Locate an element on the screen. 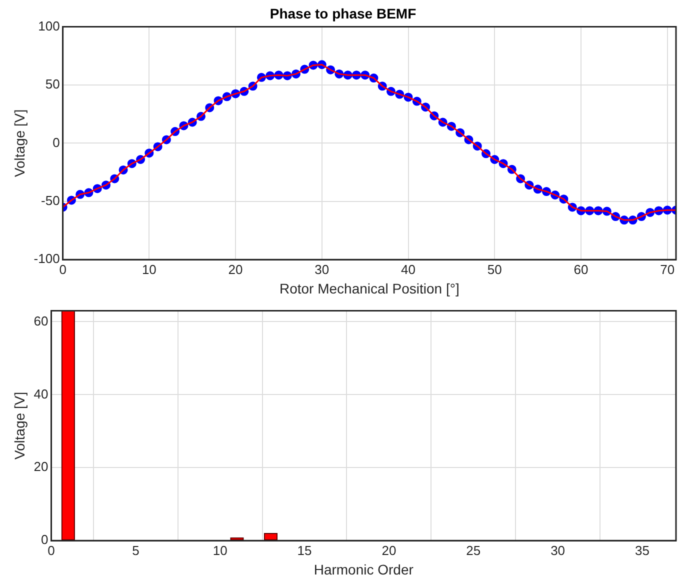  x-tick-label: 35 is located at coordinates (642, 550).